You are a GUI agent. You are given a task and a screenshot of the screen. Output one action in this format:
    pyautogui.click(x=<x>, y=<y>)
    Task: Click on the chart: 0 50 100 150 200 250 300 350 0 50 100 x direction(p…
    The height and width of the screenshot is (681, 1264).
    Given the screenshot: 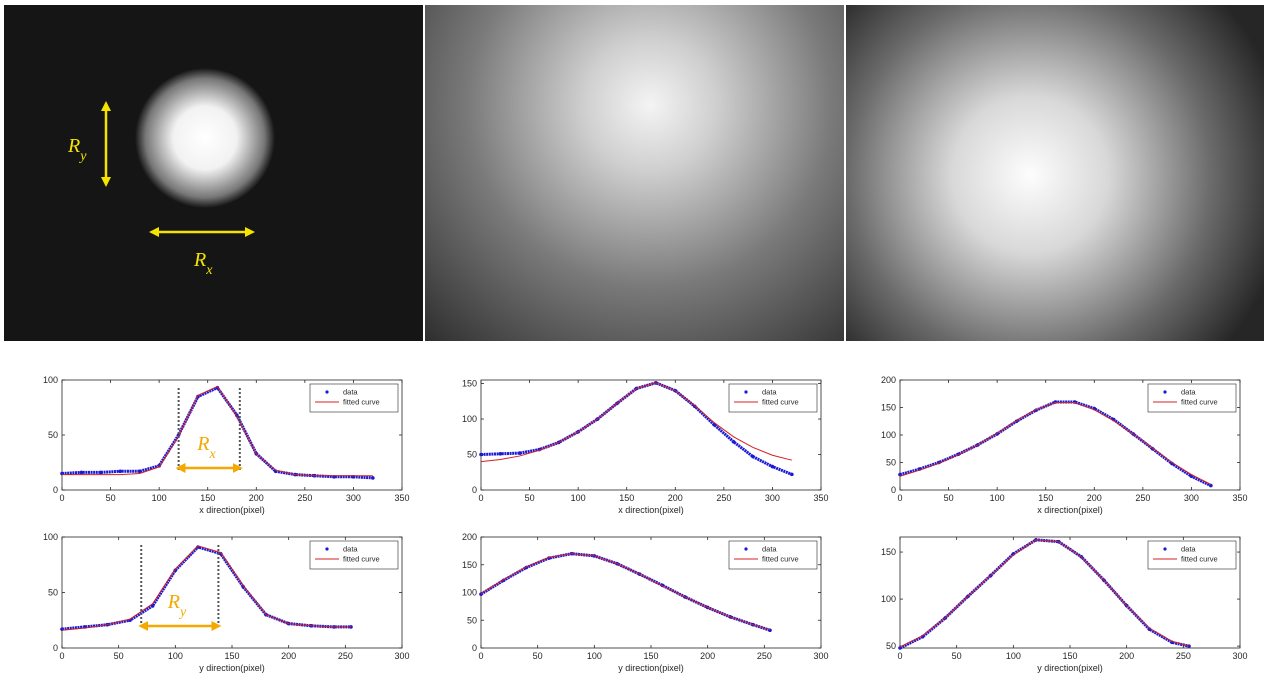 What is the action you would take?
    pyautogui.click(x=226, y=445)
    